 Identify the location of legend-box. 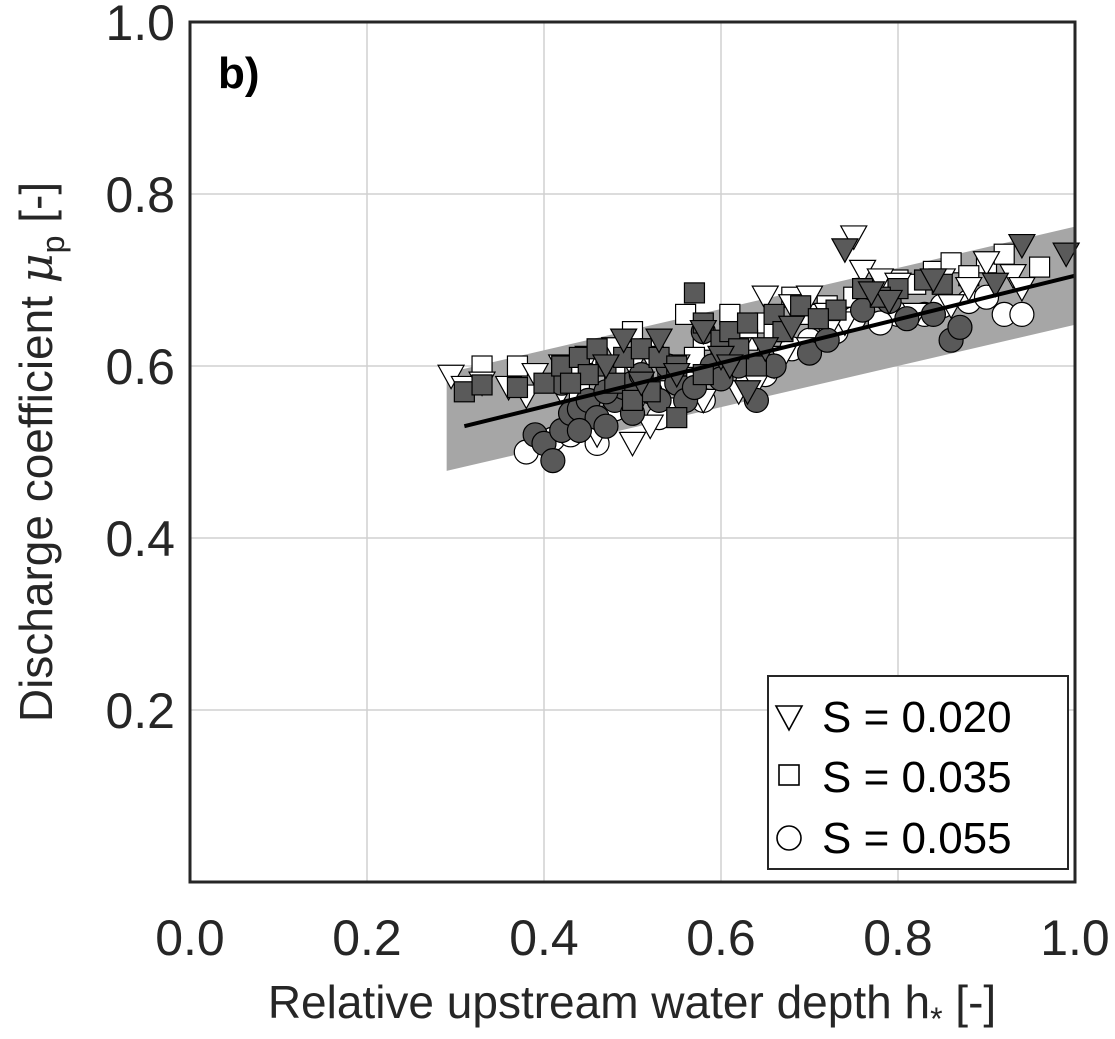
(918, 772).